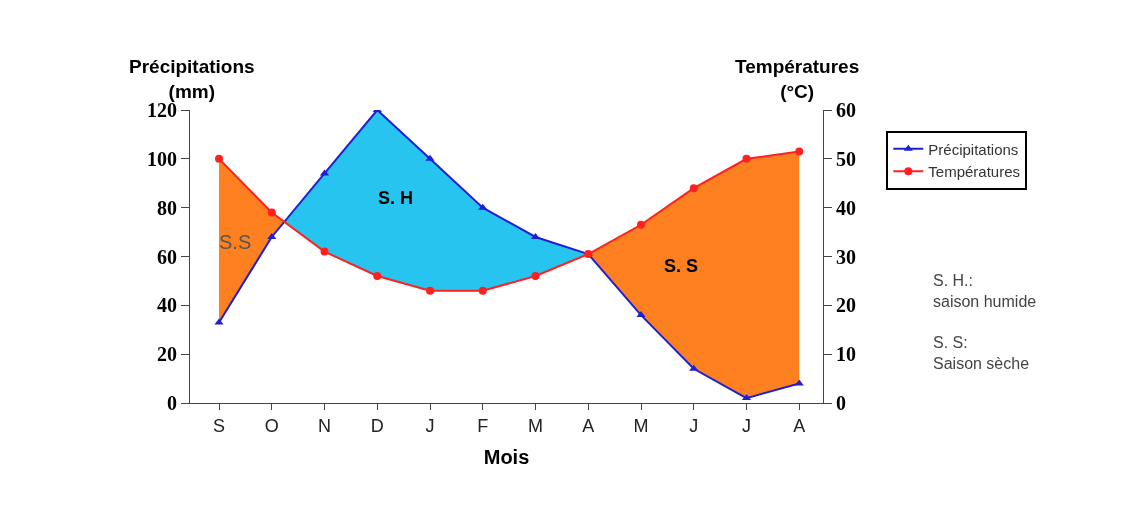 This screenshot has height=517, width=1127. I want to click on text: S. H.: saison humide, so click(985, 291).